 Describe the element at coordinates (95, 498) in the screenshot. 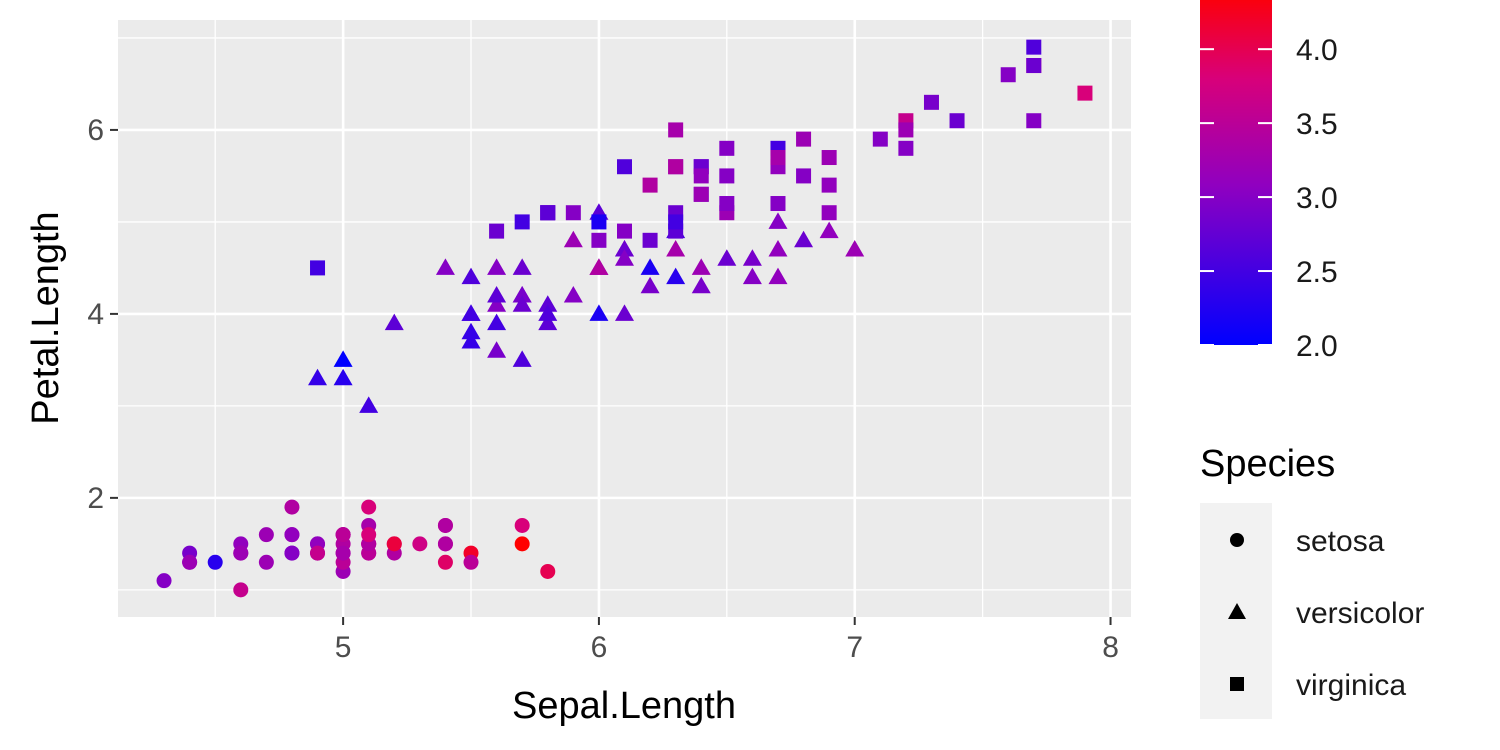

I see `y-tick-label: 2` at that location.